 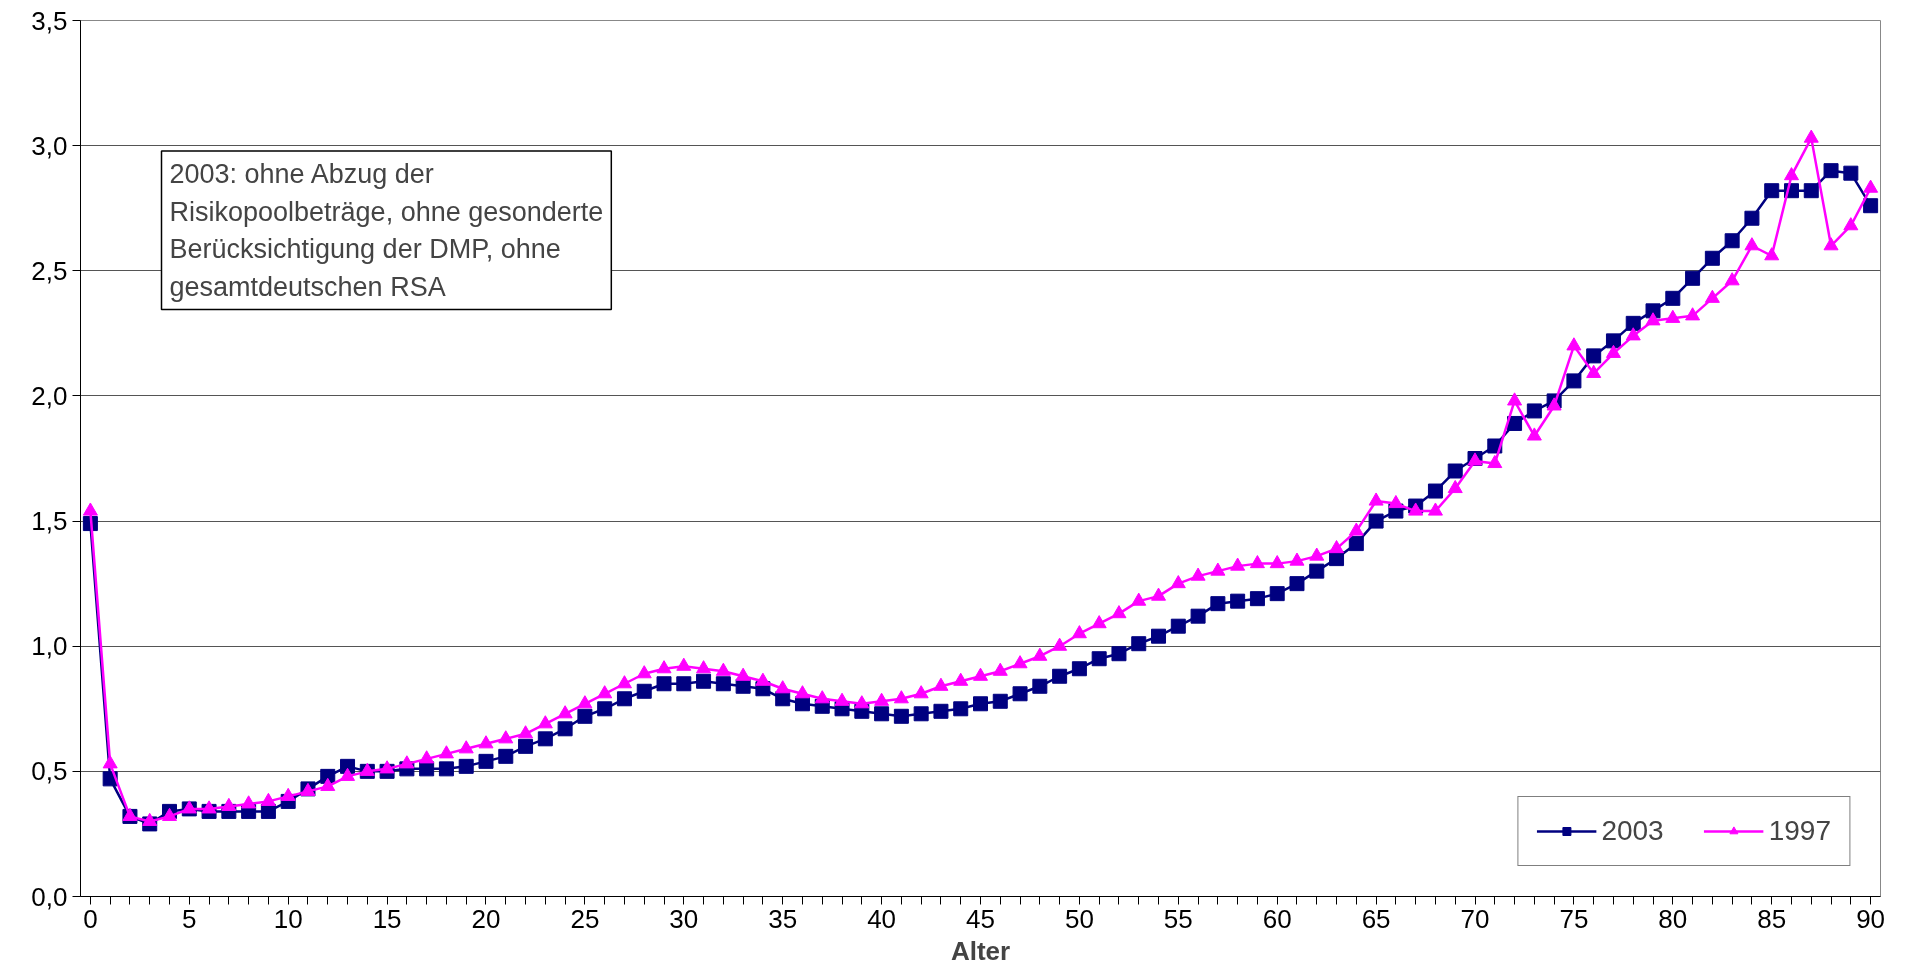 What do you see at coordinates (1475, 918) in the screenshot?
I see `x-tick-label: 70` at bounding box center [1475, 918].